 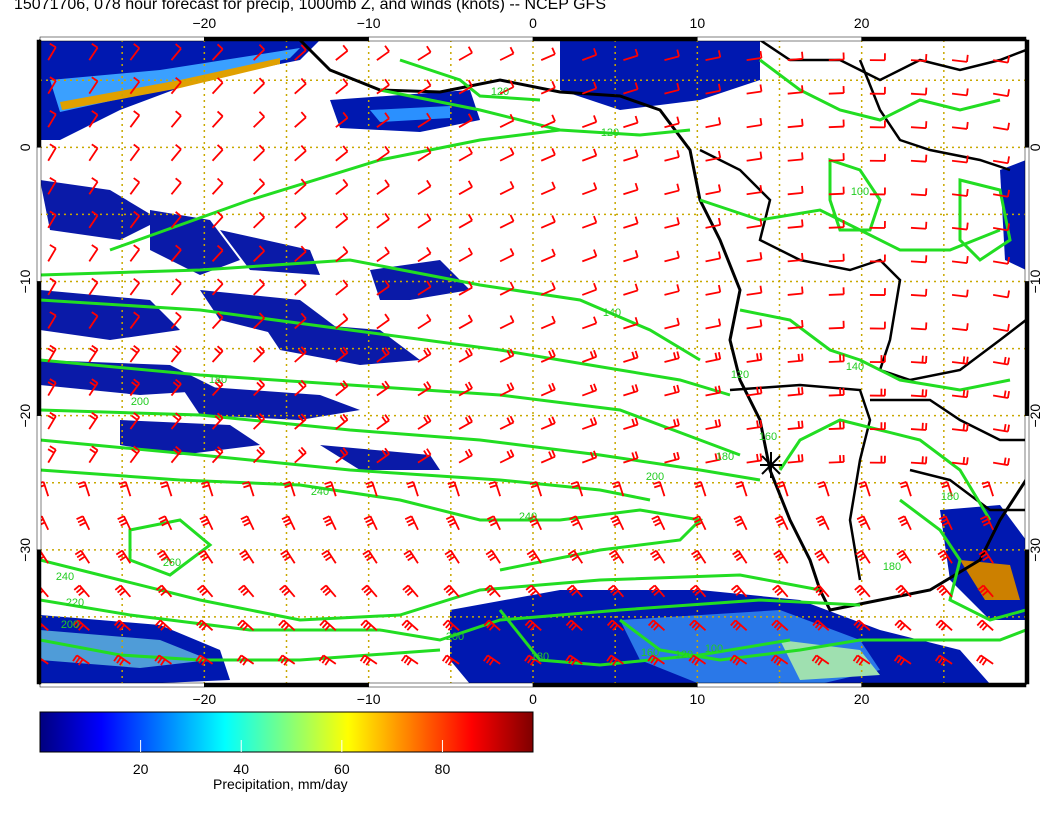 I want to click on lon-tick-label-bottom: 20, so click(x=862, y=699).